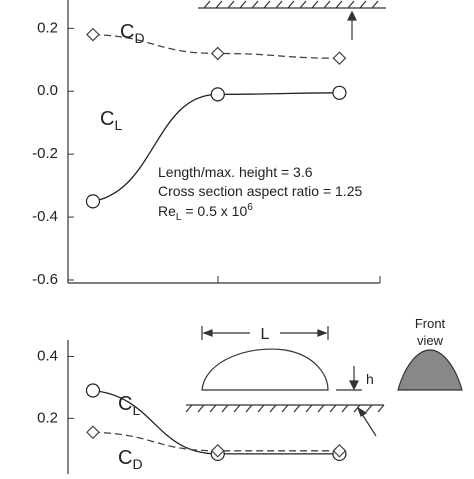  Describe the element at coordinates (250, 207) in the screenshot. I see `re-sup: 6` at that location.